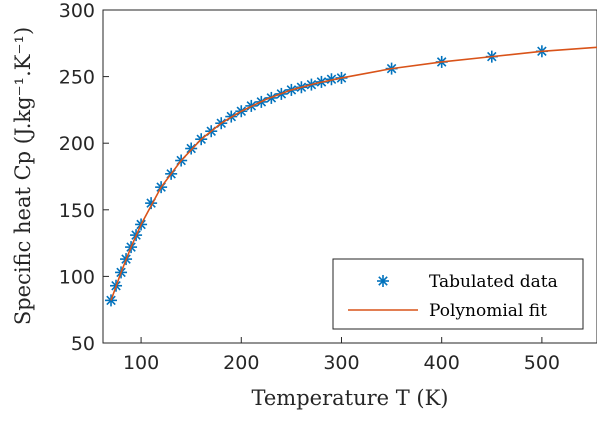 This screenshot has width=597, height=425. Describe the element at coordinates (442, 363) in the screenshot. I see `x-tick-label: 400` at that location.